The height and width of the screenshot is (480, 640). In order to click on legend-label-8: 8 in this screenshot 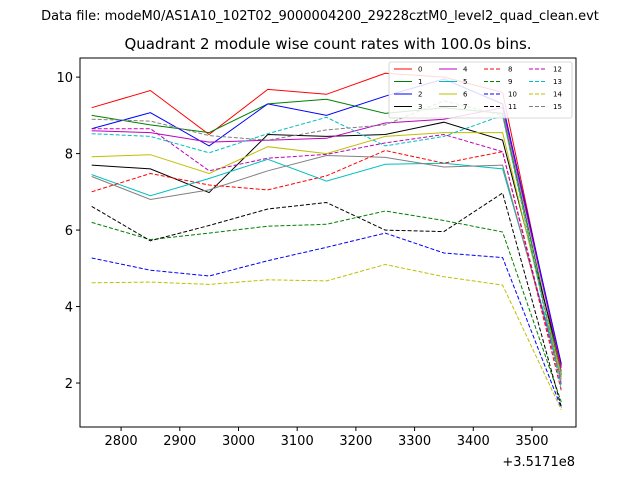, I will do `click(510, 70)`.